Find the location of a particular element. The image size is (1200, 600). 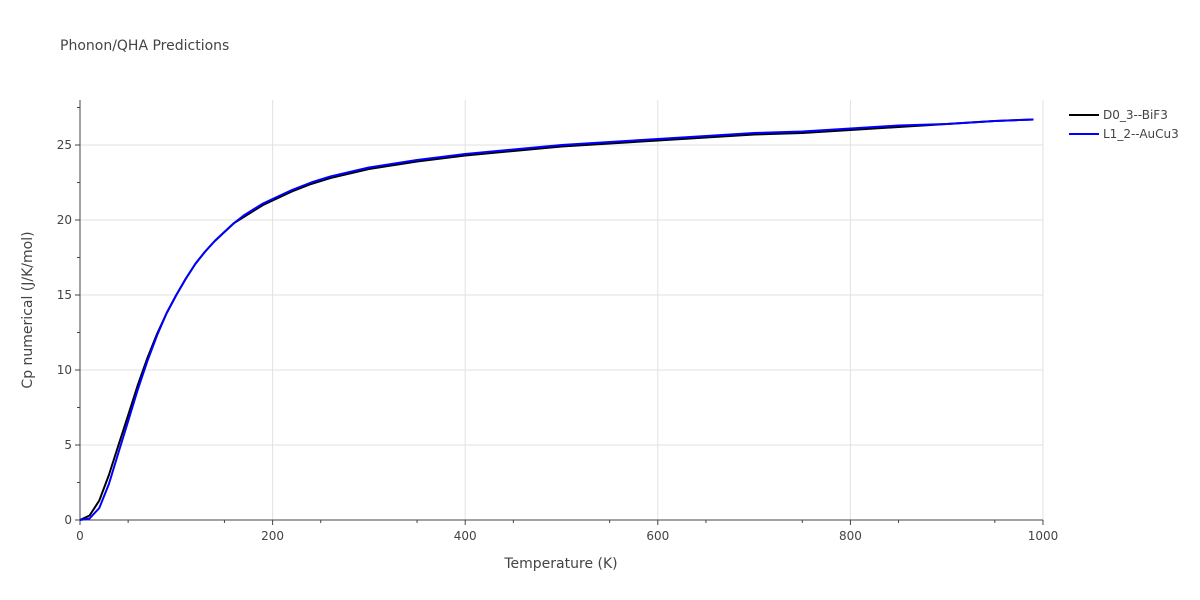

x-tick-label: 1000 is located at coordinates (1043, 536).